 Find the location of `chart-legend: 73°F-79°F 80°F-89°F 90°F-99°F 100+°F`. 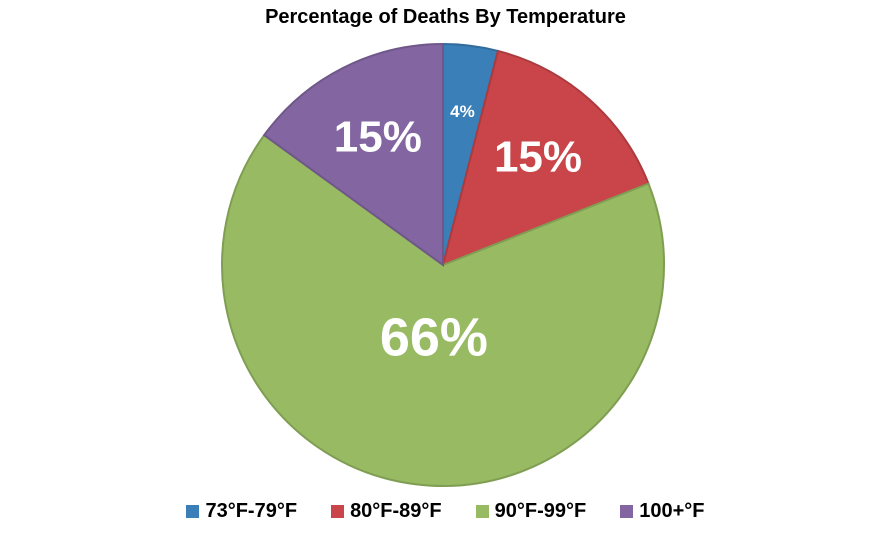

chart-legend: 73°F-79°F 80°F-89°F 90°F-99°F 100+°F is located at coordinates (445, 511).